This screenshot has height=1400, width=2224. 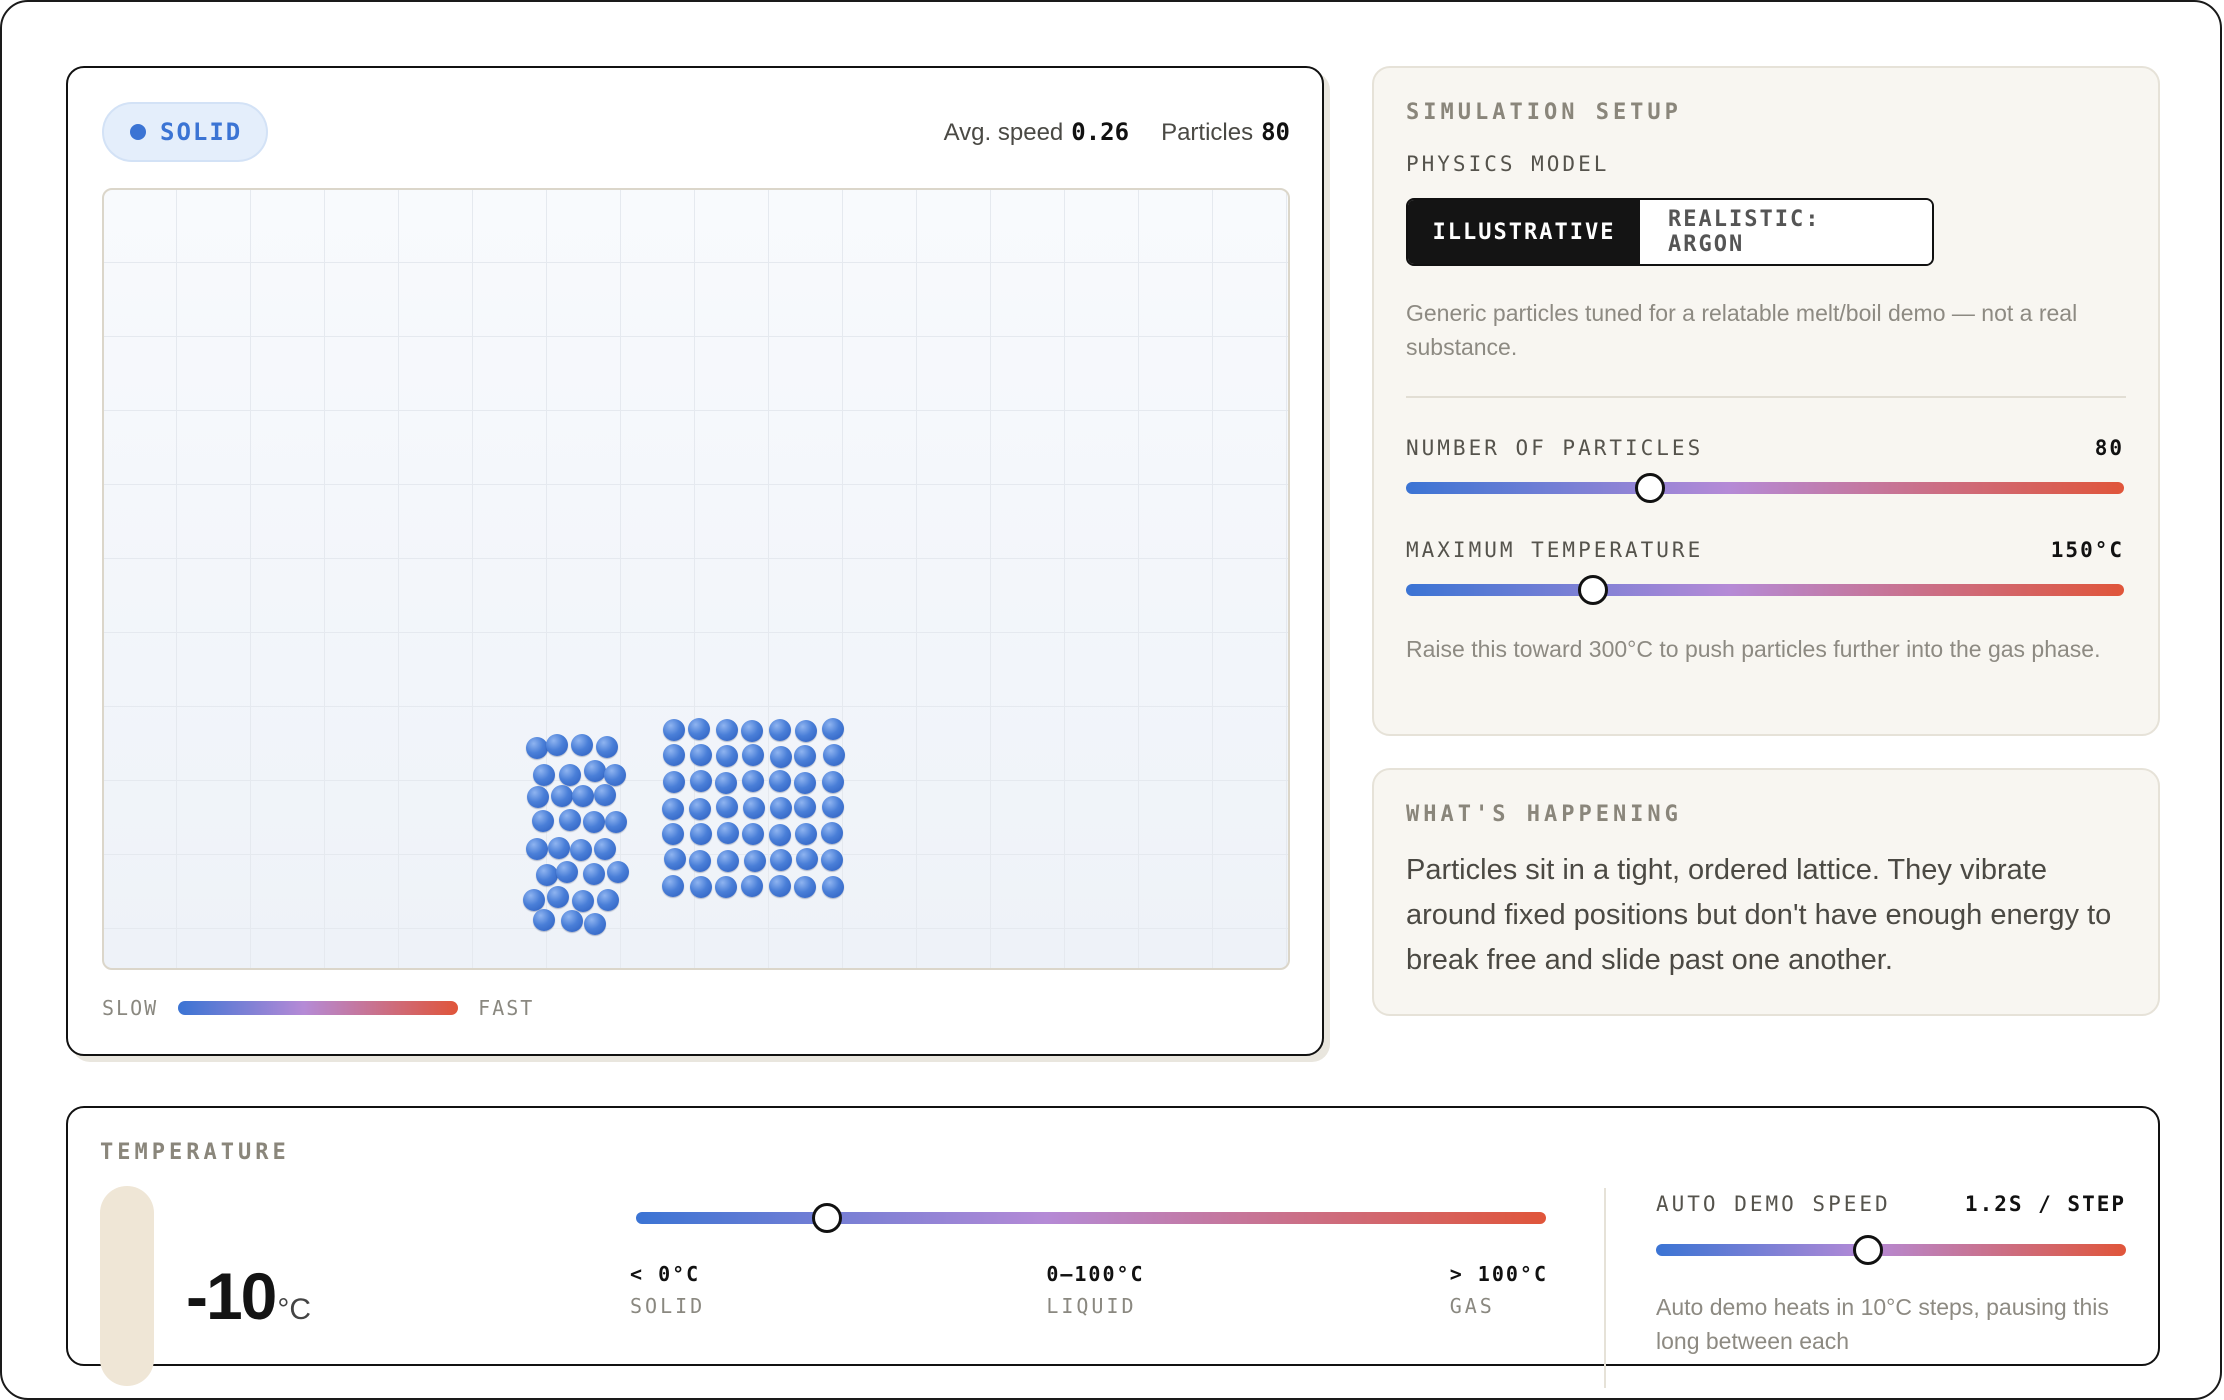 I want to click on phase-gas-name: GAS, so click(x=1472, y=1306).